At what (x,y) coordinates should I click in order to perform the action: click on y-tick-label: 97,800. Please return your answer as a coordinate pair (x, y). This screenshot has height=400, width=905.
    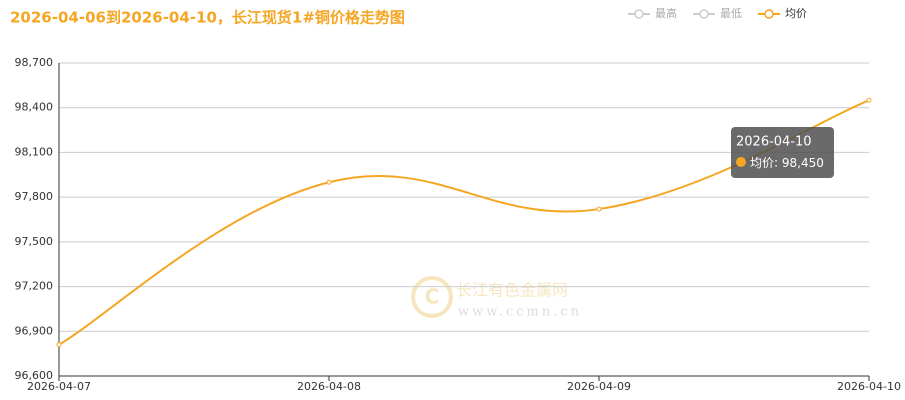
    Looking at the image, I should click on (34, 196).